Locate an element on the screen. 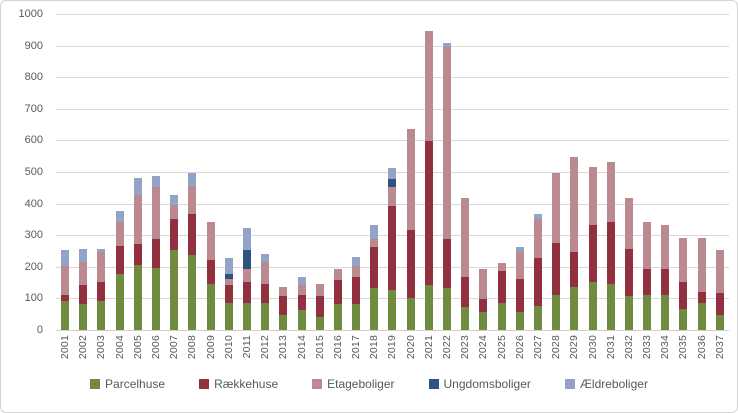 The image size is (738, 413). legend-item-ældreboliger: Ældreboliger is located at coordinates (606, 384).